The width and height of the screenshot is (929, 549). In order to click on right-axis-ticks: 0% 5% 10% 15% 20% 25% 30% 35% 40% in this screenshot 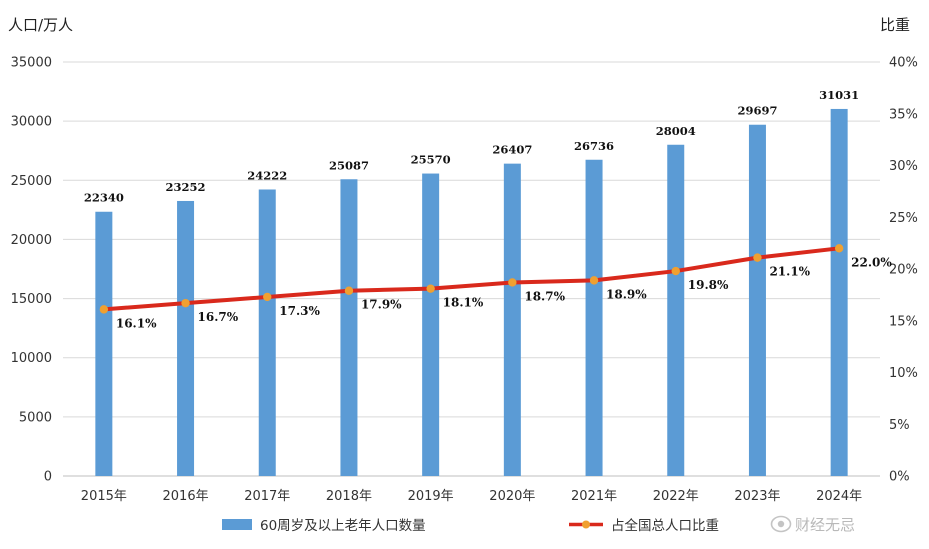, I will do `click(903, 270)`.